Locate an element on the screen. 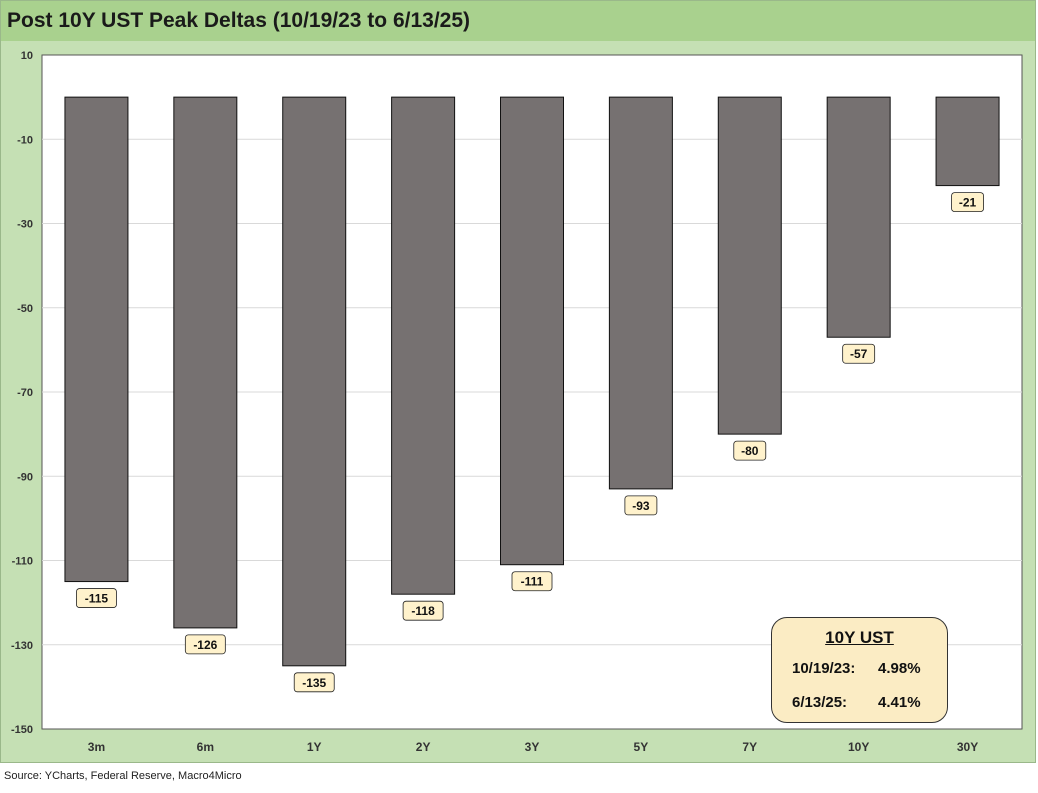 This screenshot has height=793, width=1038. info-row: 10/19/23: 4.98% is located at coordinates (856, 668).